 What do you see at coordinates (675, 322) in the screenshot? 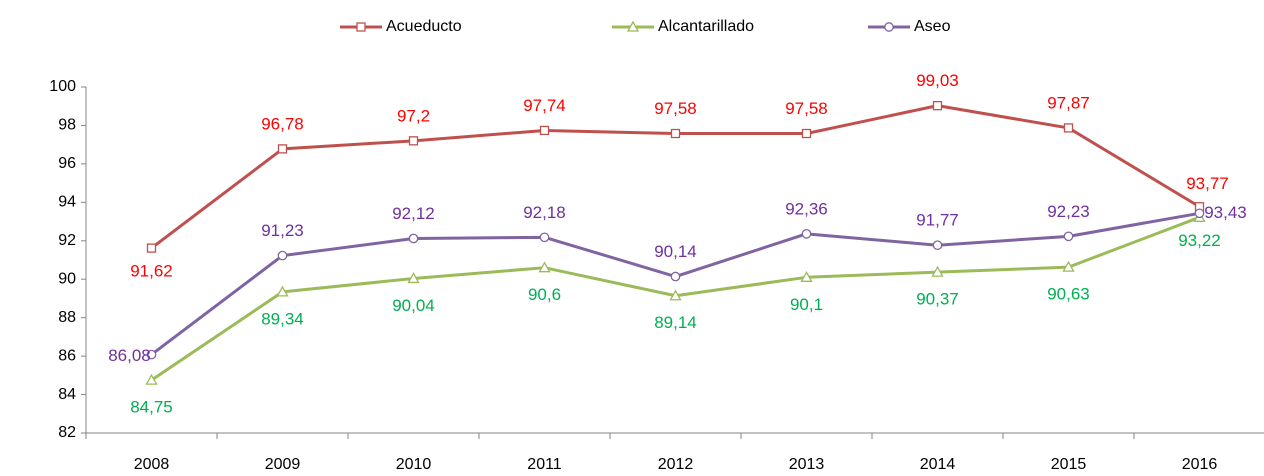
I see `data-label: 89,14` at bounding box center [675, 322].